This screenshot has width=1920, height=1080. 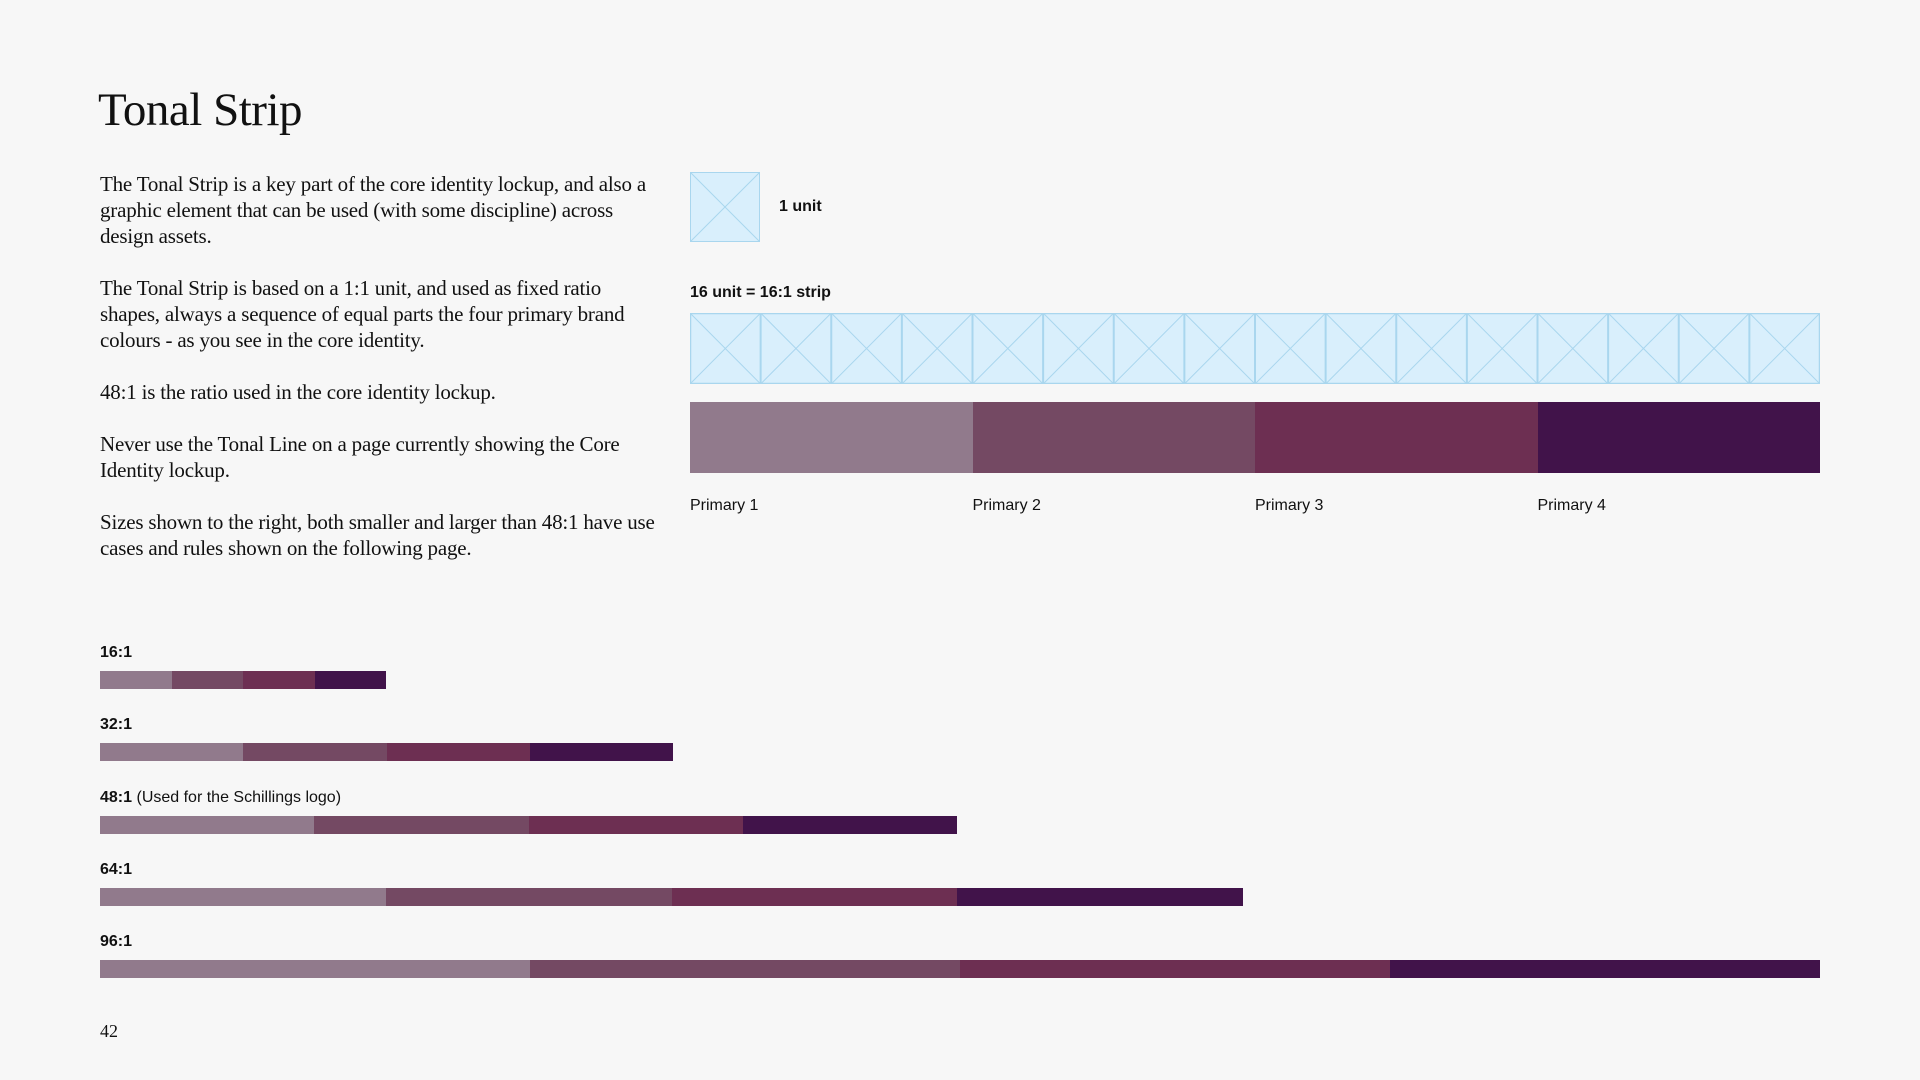 I want to click on page-number: 42, so click(x=109, y=1031).